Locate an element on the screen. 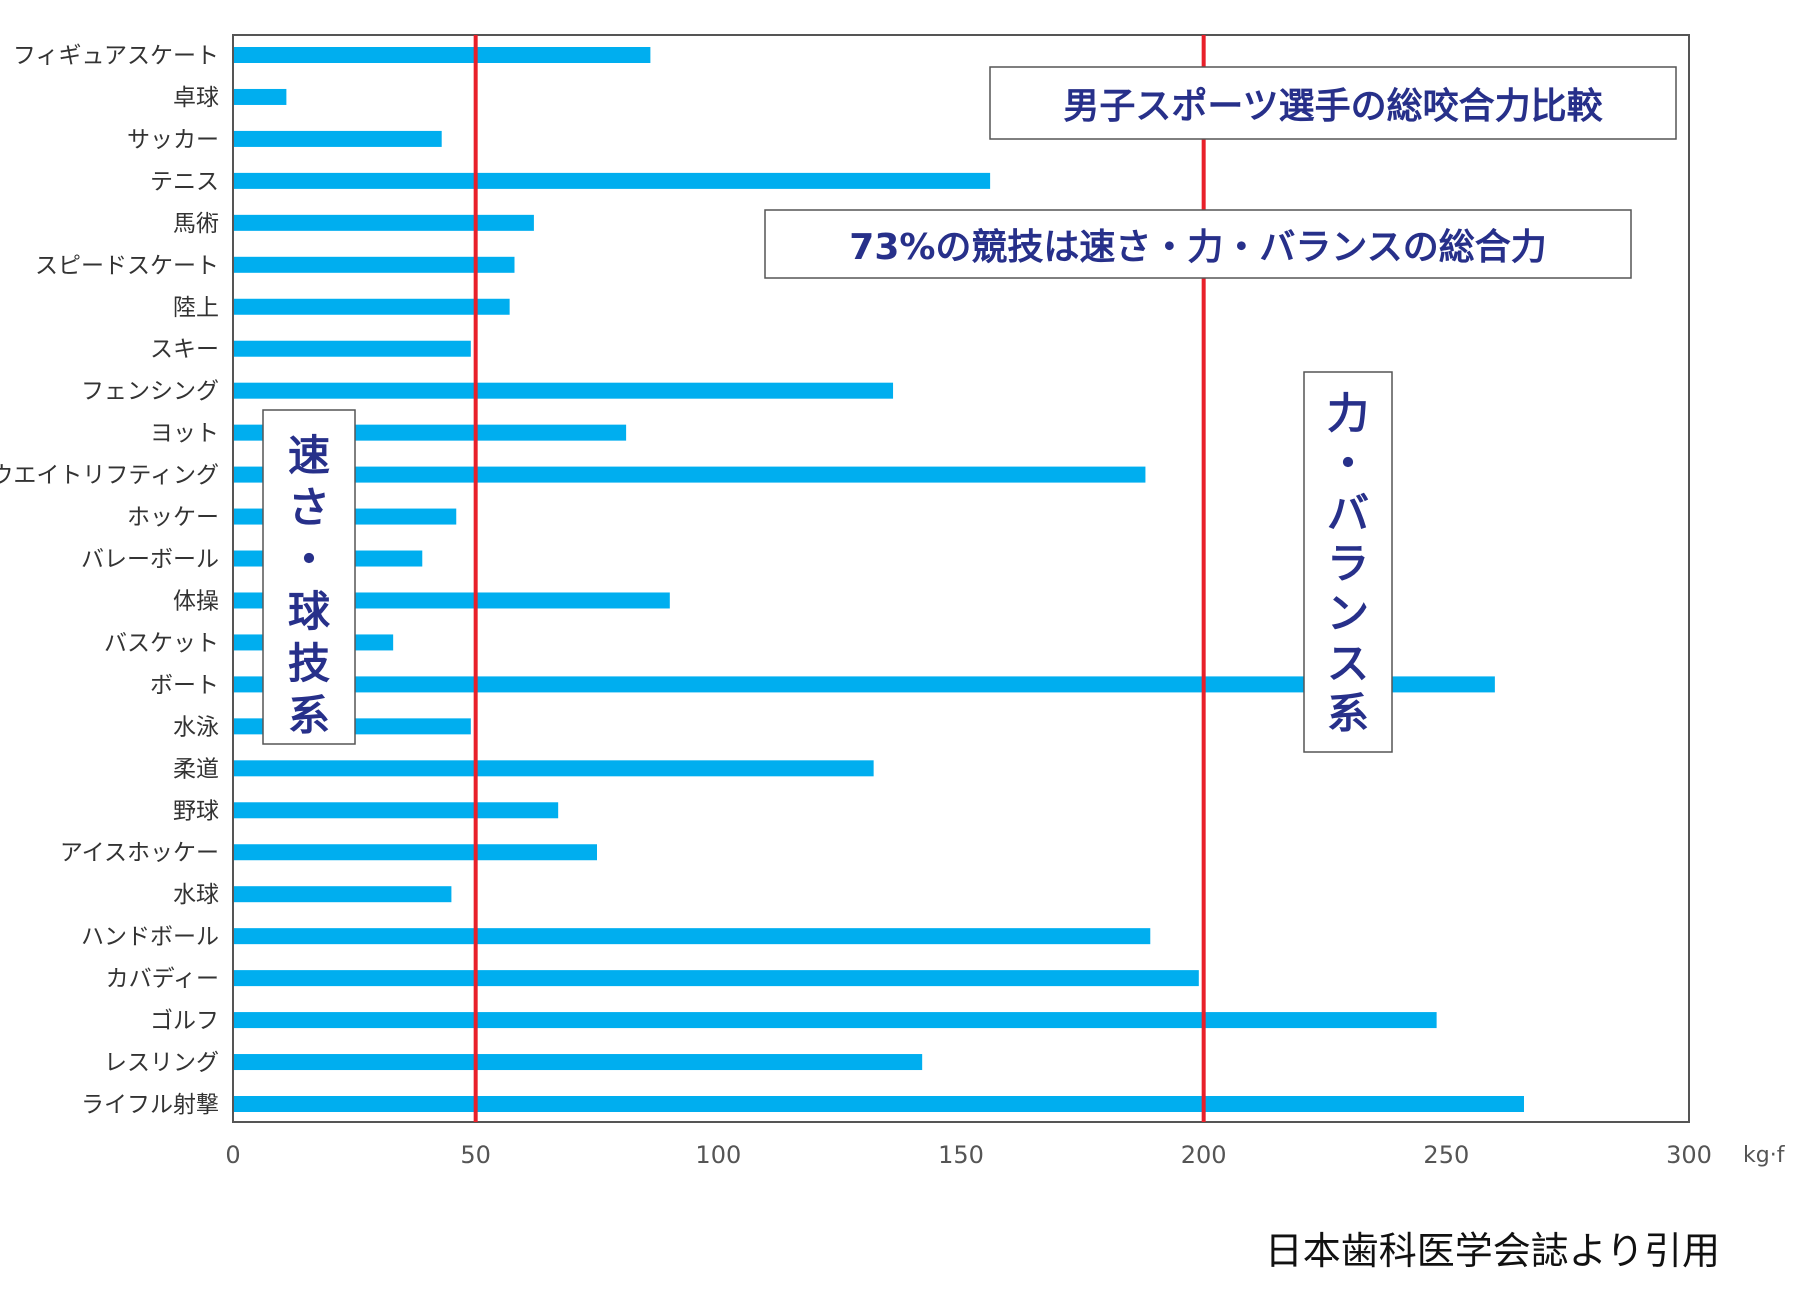  chart-subtitle: 73%の競技は速さ・力・バランスの総合力 is located at coordinates (1197, 247).